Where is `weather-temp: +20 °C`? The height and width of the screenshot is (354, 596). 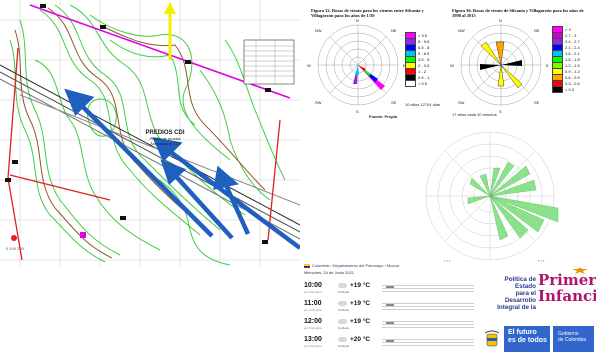
weather-temp: +20 °C is located at coordinates (360, 339).